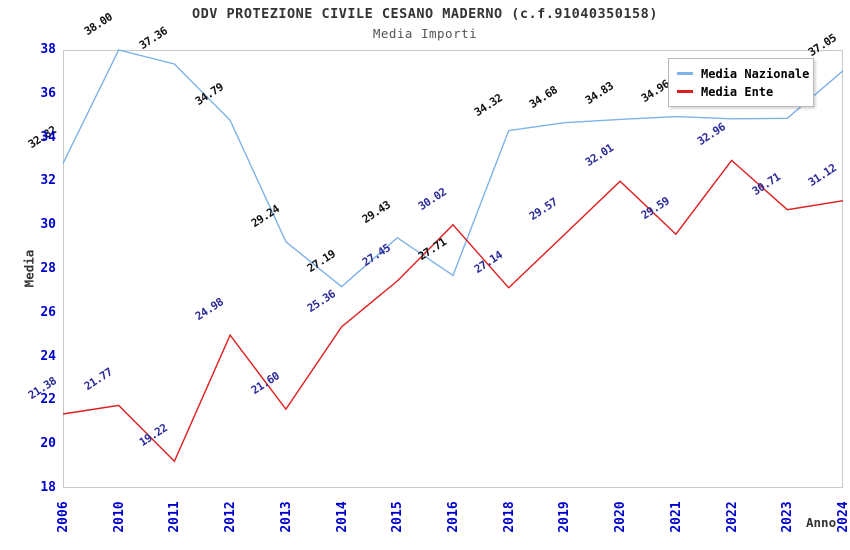 The height and width of the screenshot is (550, 850). What do you see at coordinates (425, 33) in the screenshot?
I see `chart-subtitle: Media Importi` at bounding box center [425, 33].